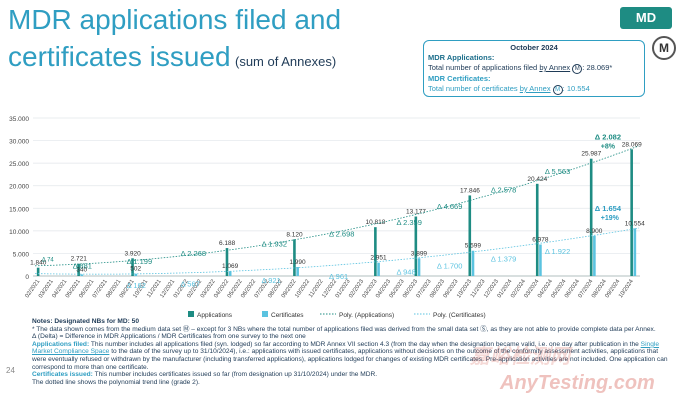 This screenshot has width=680, height=401. Describe the element at coordinates (503, 259) in the screenshot. I see `delta-label: Δ 1.379` at that location.